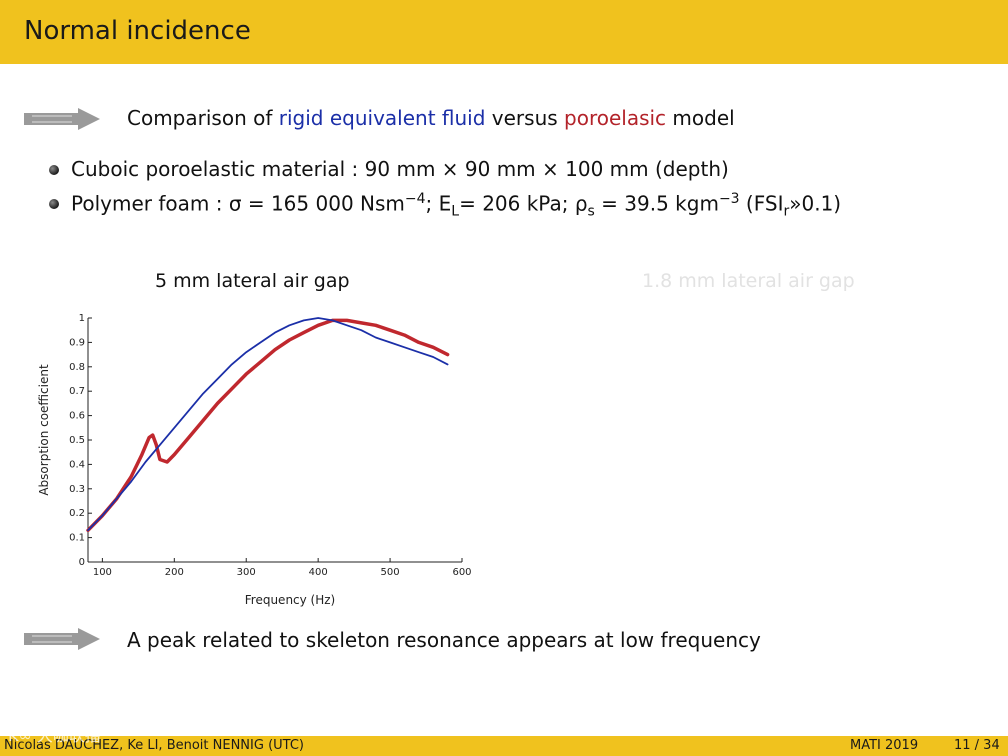  What do you see at coordinates (77, 538) in the screenshot?
I see `y-tick-label: 0.1` at bounding box center [77, 538].